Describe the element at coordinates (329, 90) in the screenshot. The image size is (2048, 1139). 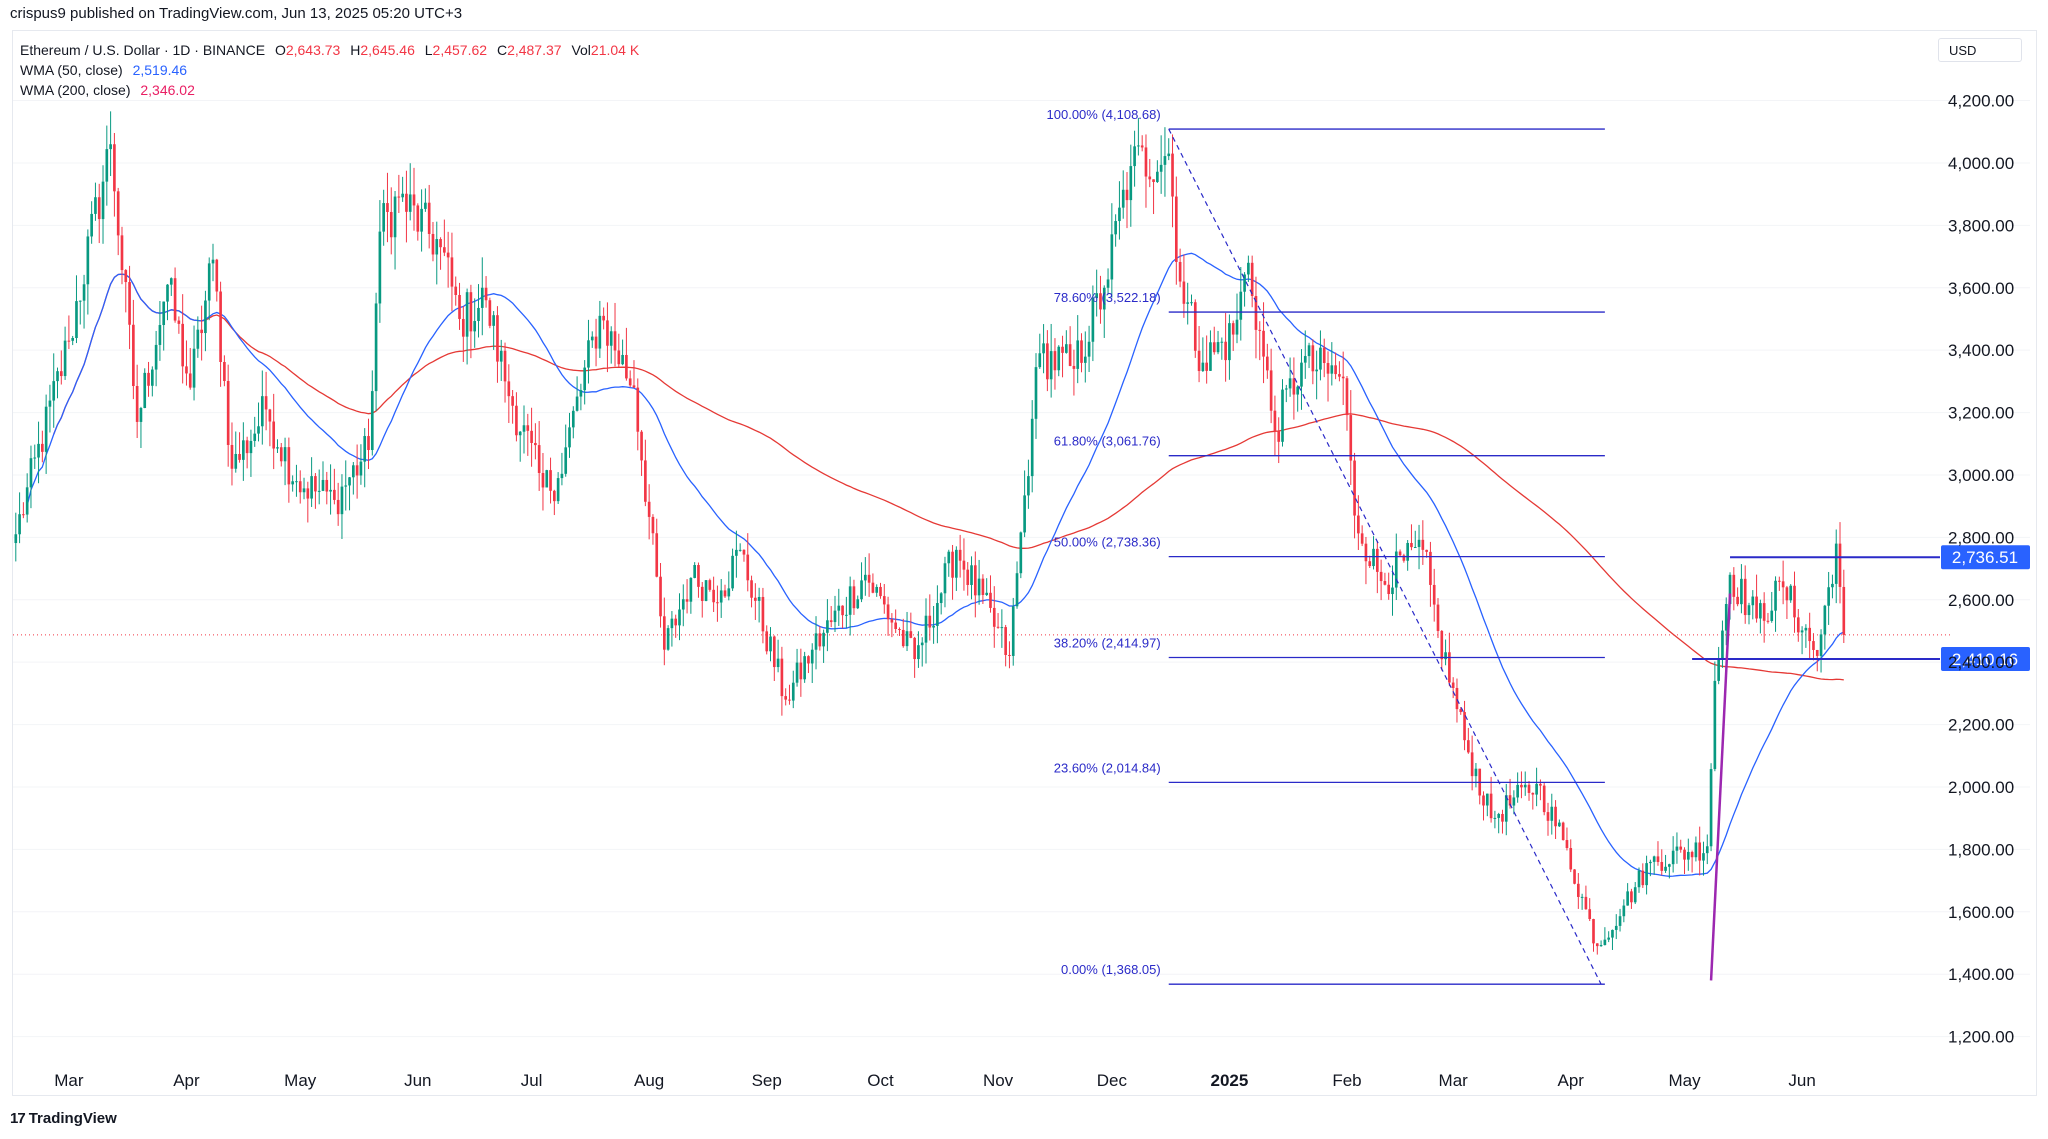
I see `legend-wma200-row: WMA (200, close) 2,346.02` at that location.